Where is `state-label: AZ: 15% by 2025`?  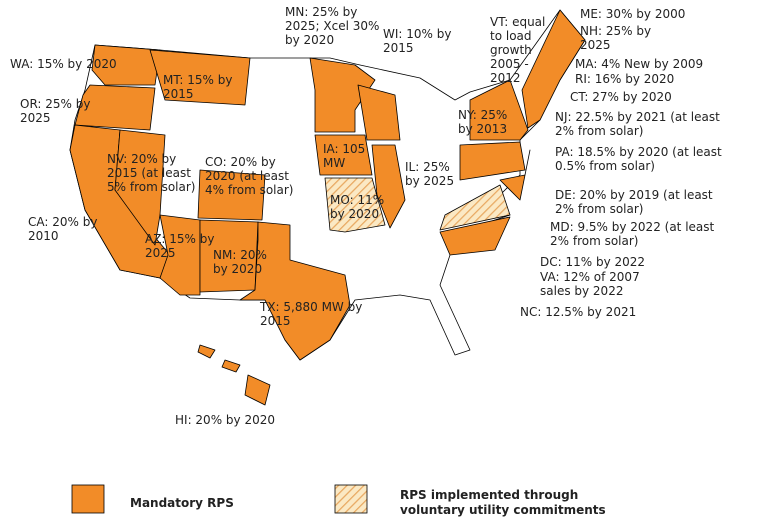
state-label: AZ: 15% by 2025 is located at coordinates (180, 246).